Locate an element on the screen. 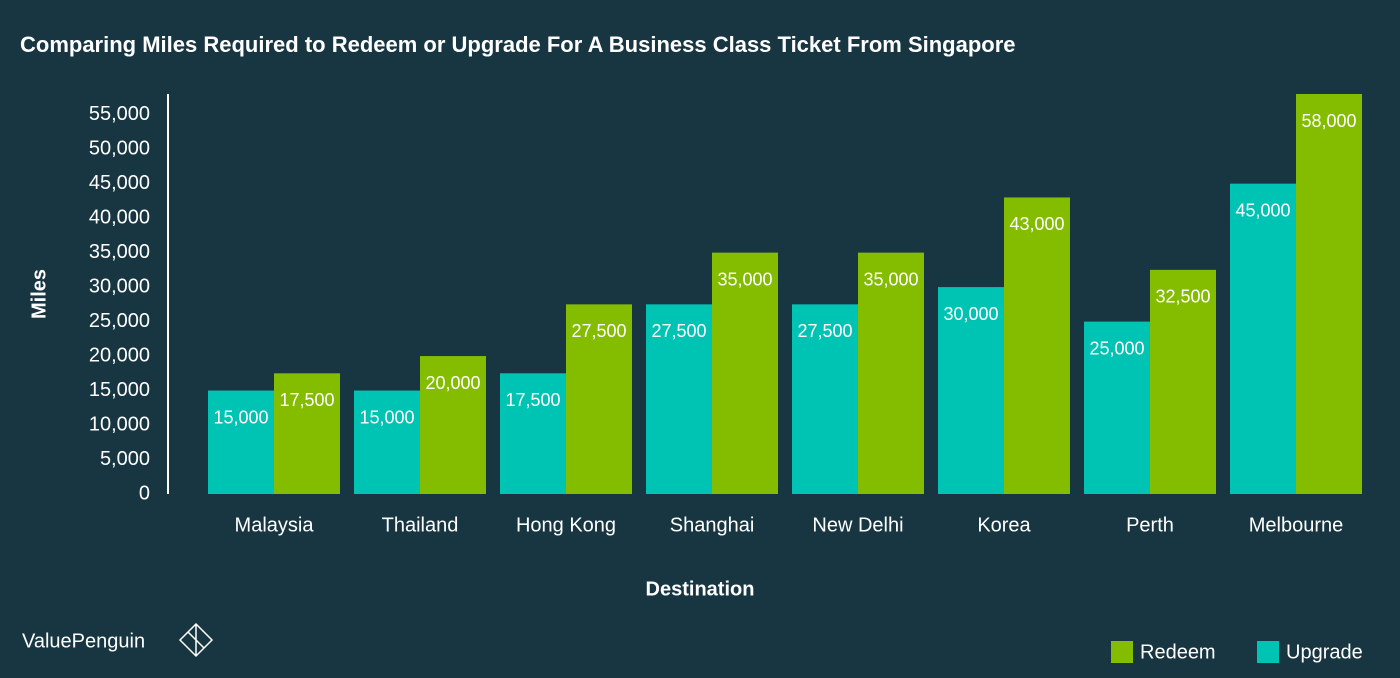 This screenshot has height=678, width=1400. x-tick-label: Shanghai is located at coordinates (712, 525).